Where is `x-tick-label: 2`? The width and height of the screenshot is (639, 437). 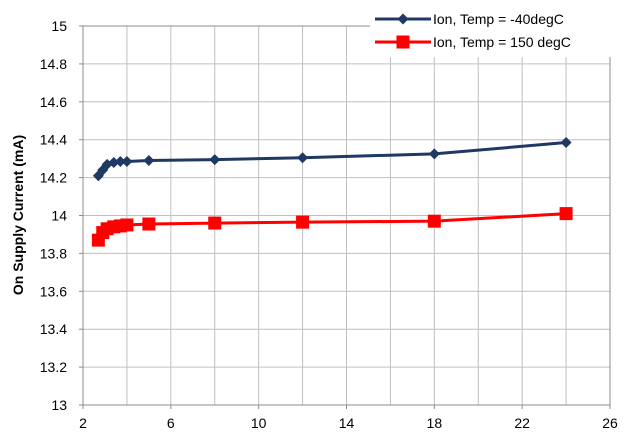
x-tick-label: 2 is located at coordinates (83, 423).